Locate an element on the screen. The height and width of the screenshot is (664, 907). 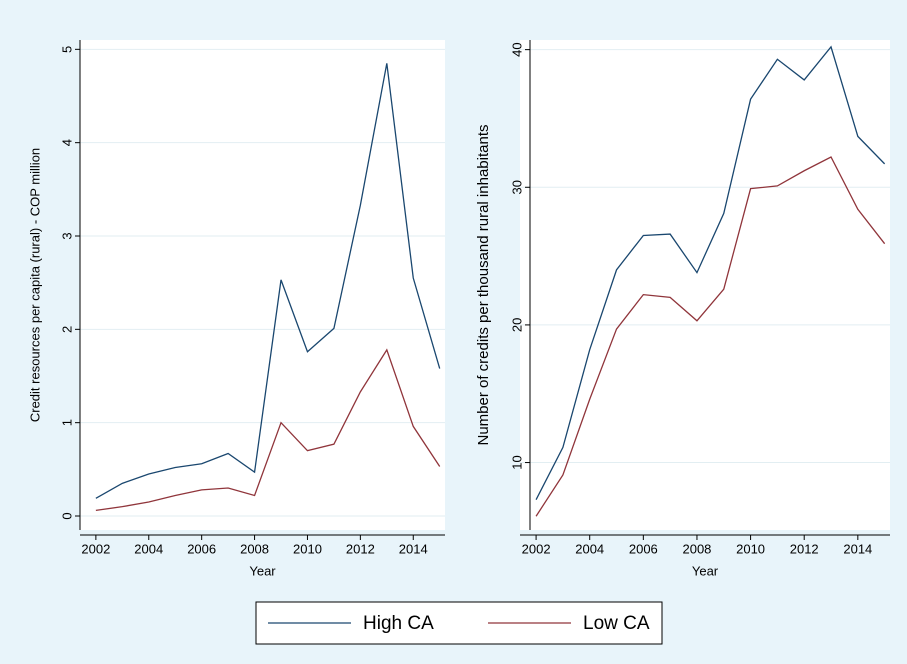
y-tick-label: 3 is located at coordinates (66, 235).